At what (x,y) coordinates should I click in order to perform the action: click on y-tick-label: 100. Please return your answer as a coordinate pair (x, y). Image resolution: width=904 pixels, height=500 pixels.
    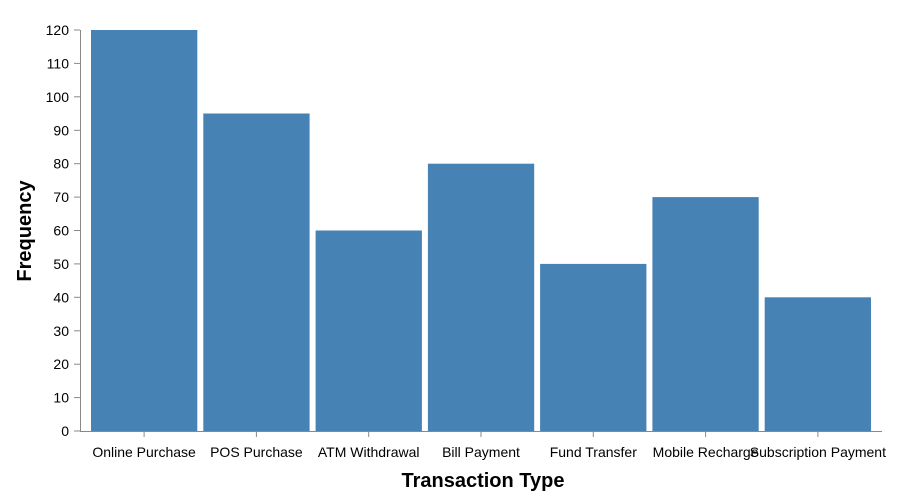
    Looking at the image, I should click on (58, 97).